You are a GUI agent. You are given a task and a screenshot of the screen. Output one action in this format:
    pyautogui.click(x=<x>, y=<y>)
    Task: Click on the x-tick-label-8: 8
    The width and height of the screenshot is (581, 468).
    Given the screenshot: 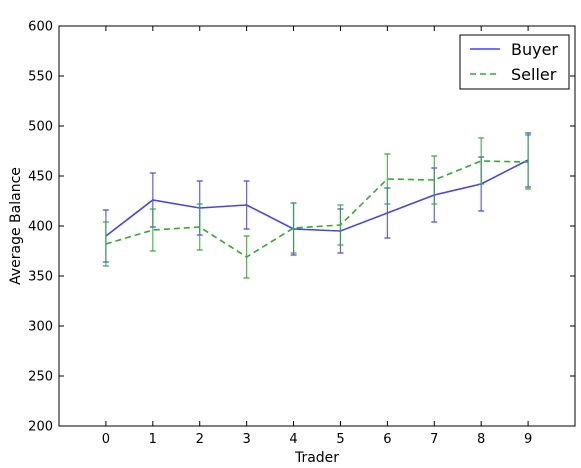 What is the action you would take?
    pyautogui.click(x=481, y=439)
    